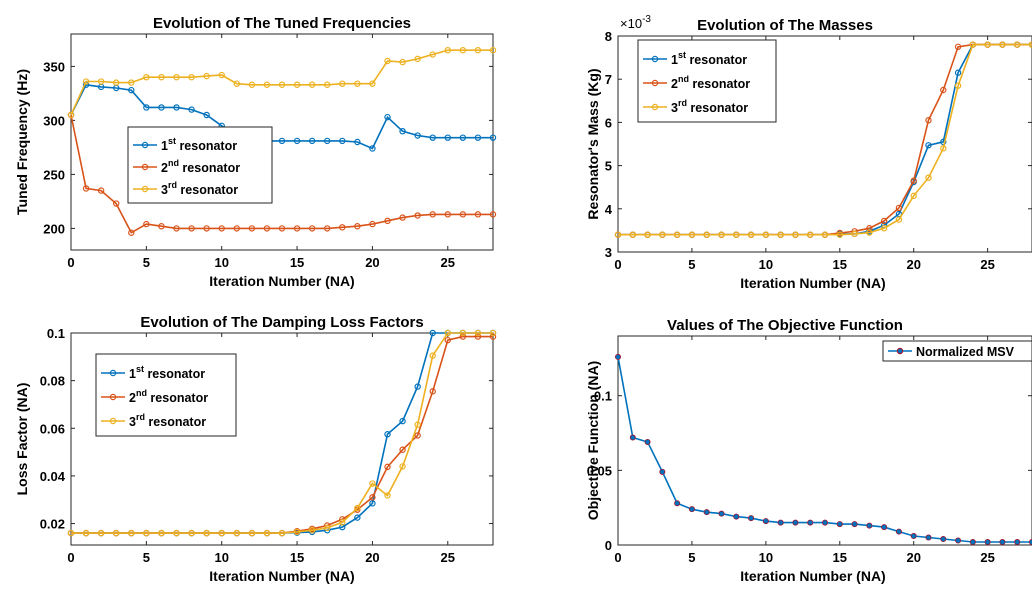 The image size is (1032, 597). I want to click on legend-box, so click(166, 395).